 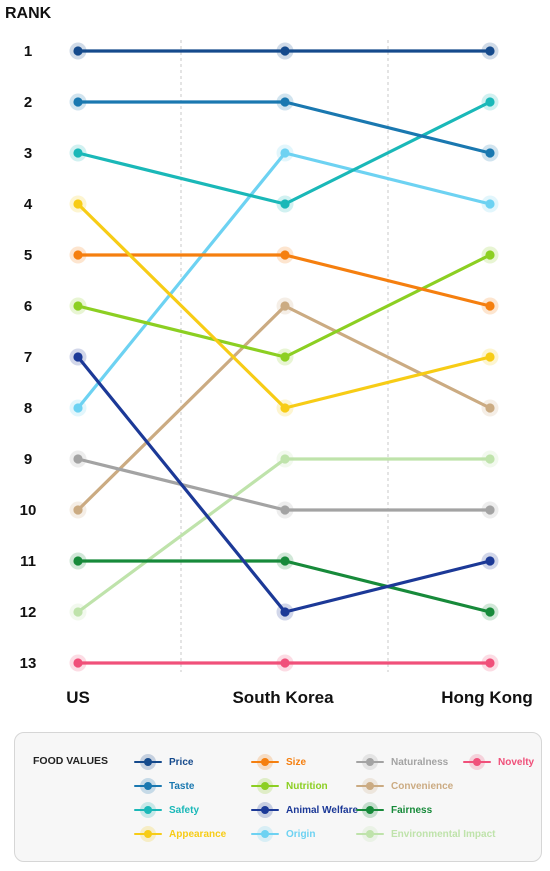 I want to click on legend-item-fairness: Fairness, so click(x=393, y=810).